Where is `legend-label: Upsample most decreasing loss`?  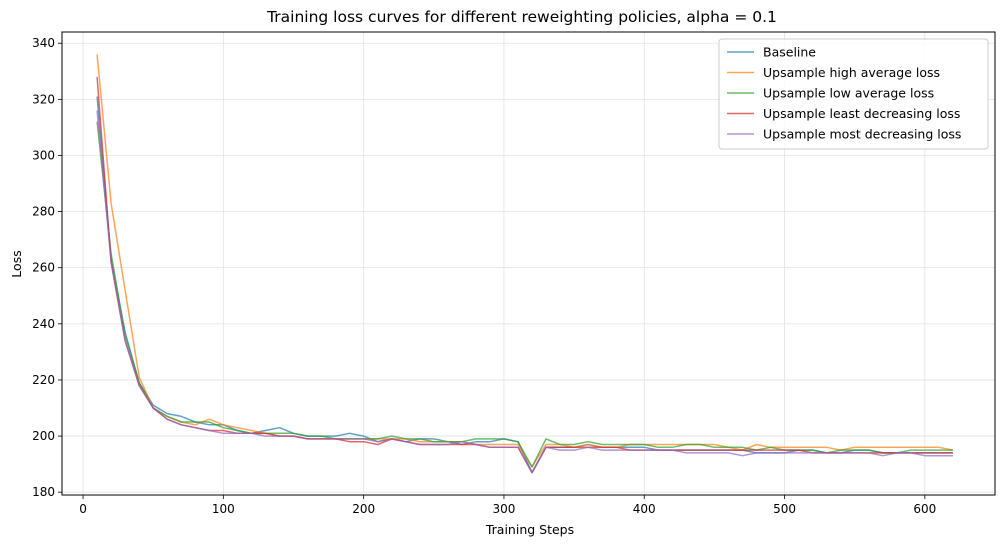
legend-label: Upsample most decreasing loss is located at coordinates (862, 134).